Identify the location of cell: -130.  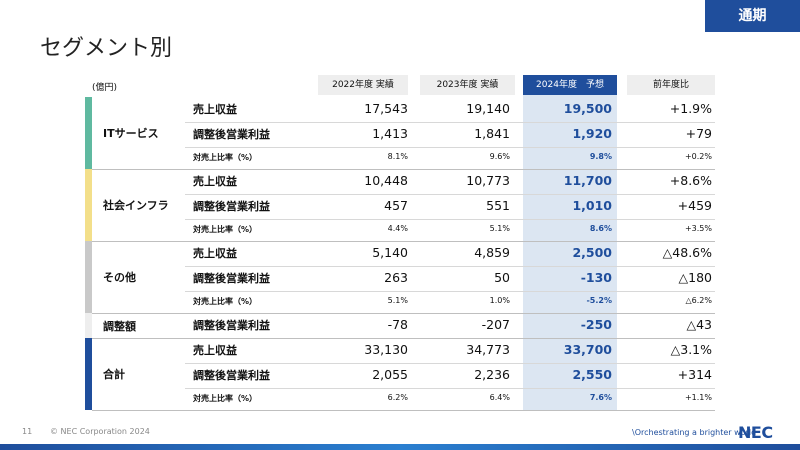
(596, 277).